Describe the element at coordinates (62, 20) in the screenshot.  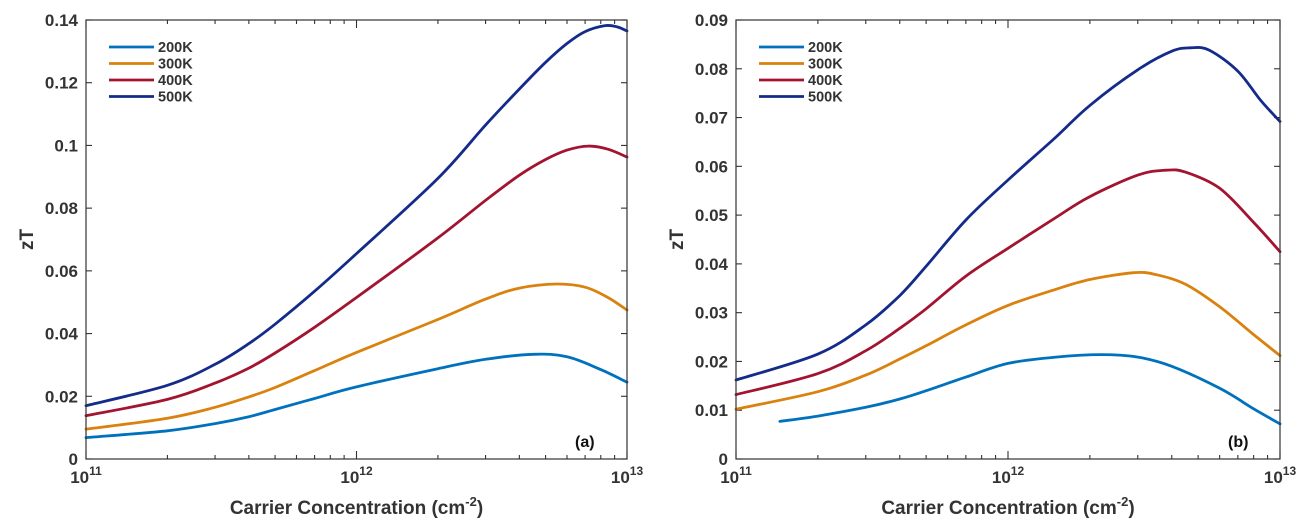
I see `y-tick-label: 0.14` at that location.